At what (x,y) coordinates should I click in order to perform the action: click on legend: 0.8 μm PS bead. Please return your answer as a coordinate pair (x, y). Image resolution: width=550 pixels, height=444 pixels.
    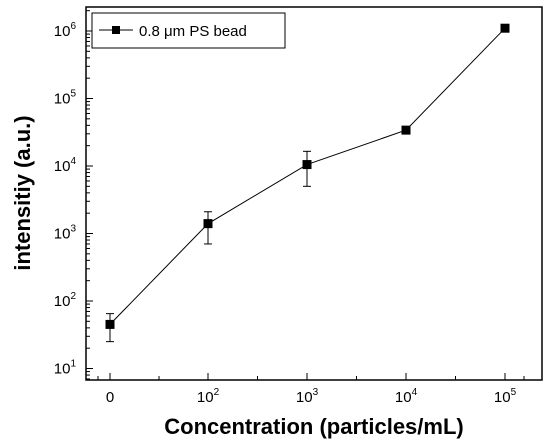
    Looking at the image, I should click on (188, 30).